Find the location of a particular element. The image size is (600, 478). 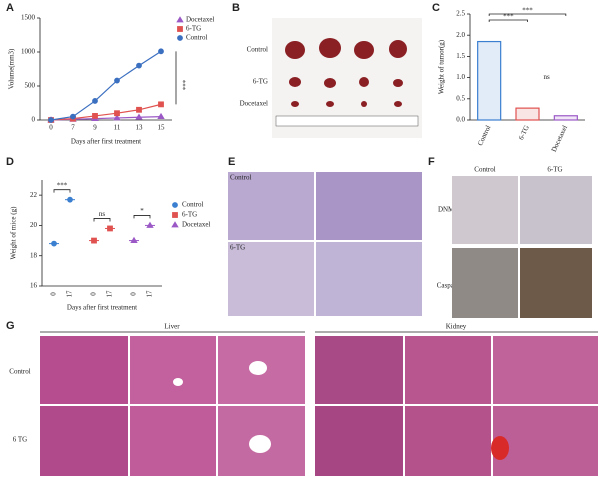

y-axis-label: Volume(mm3) is located at coordinates (12, 68).